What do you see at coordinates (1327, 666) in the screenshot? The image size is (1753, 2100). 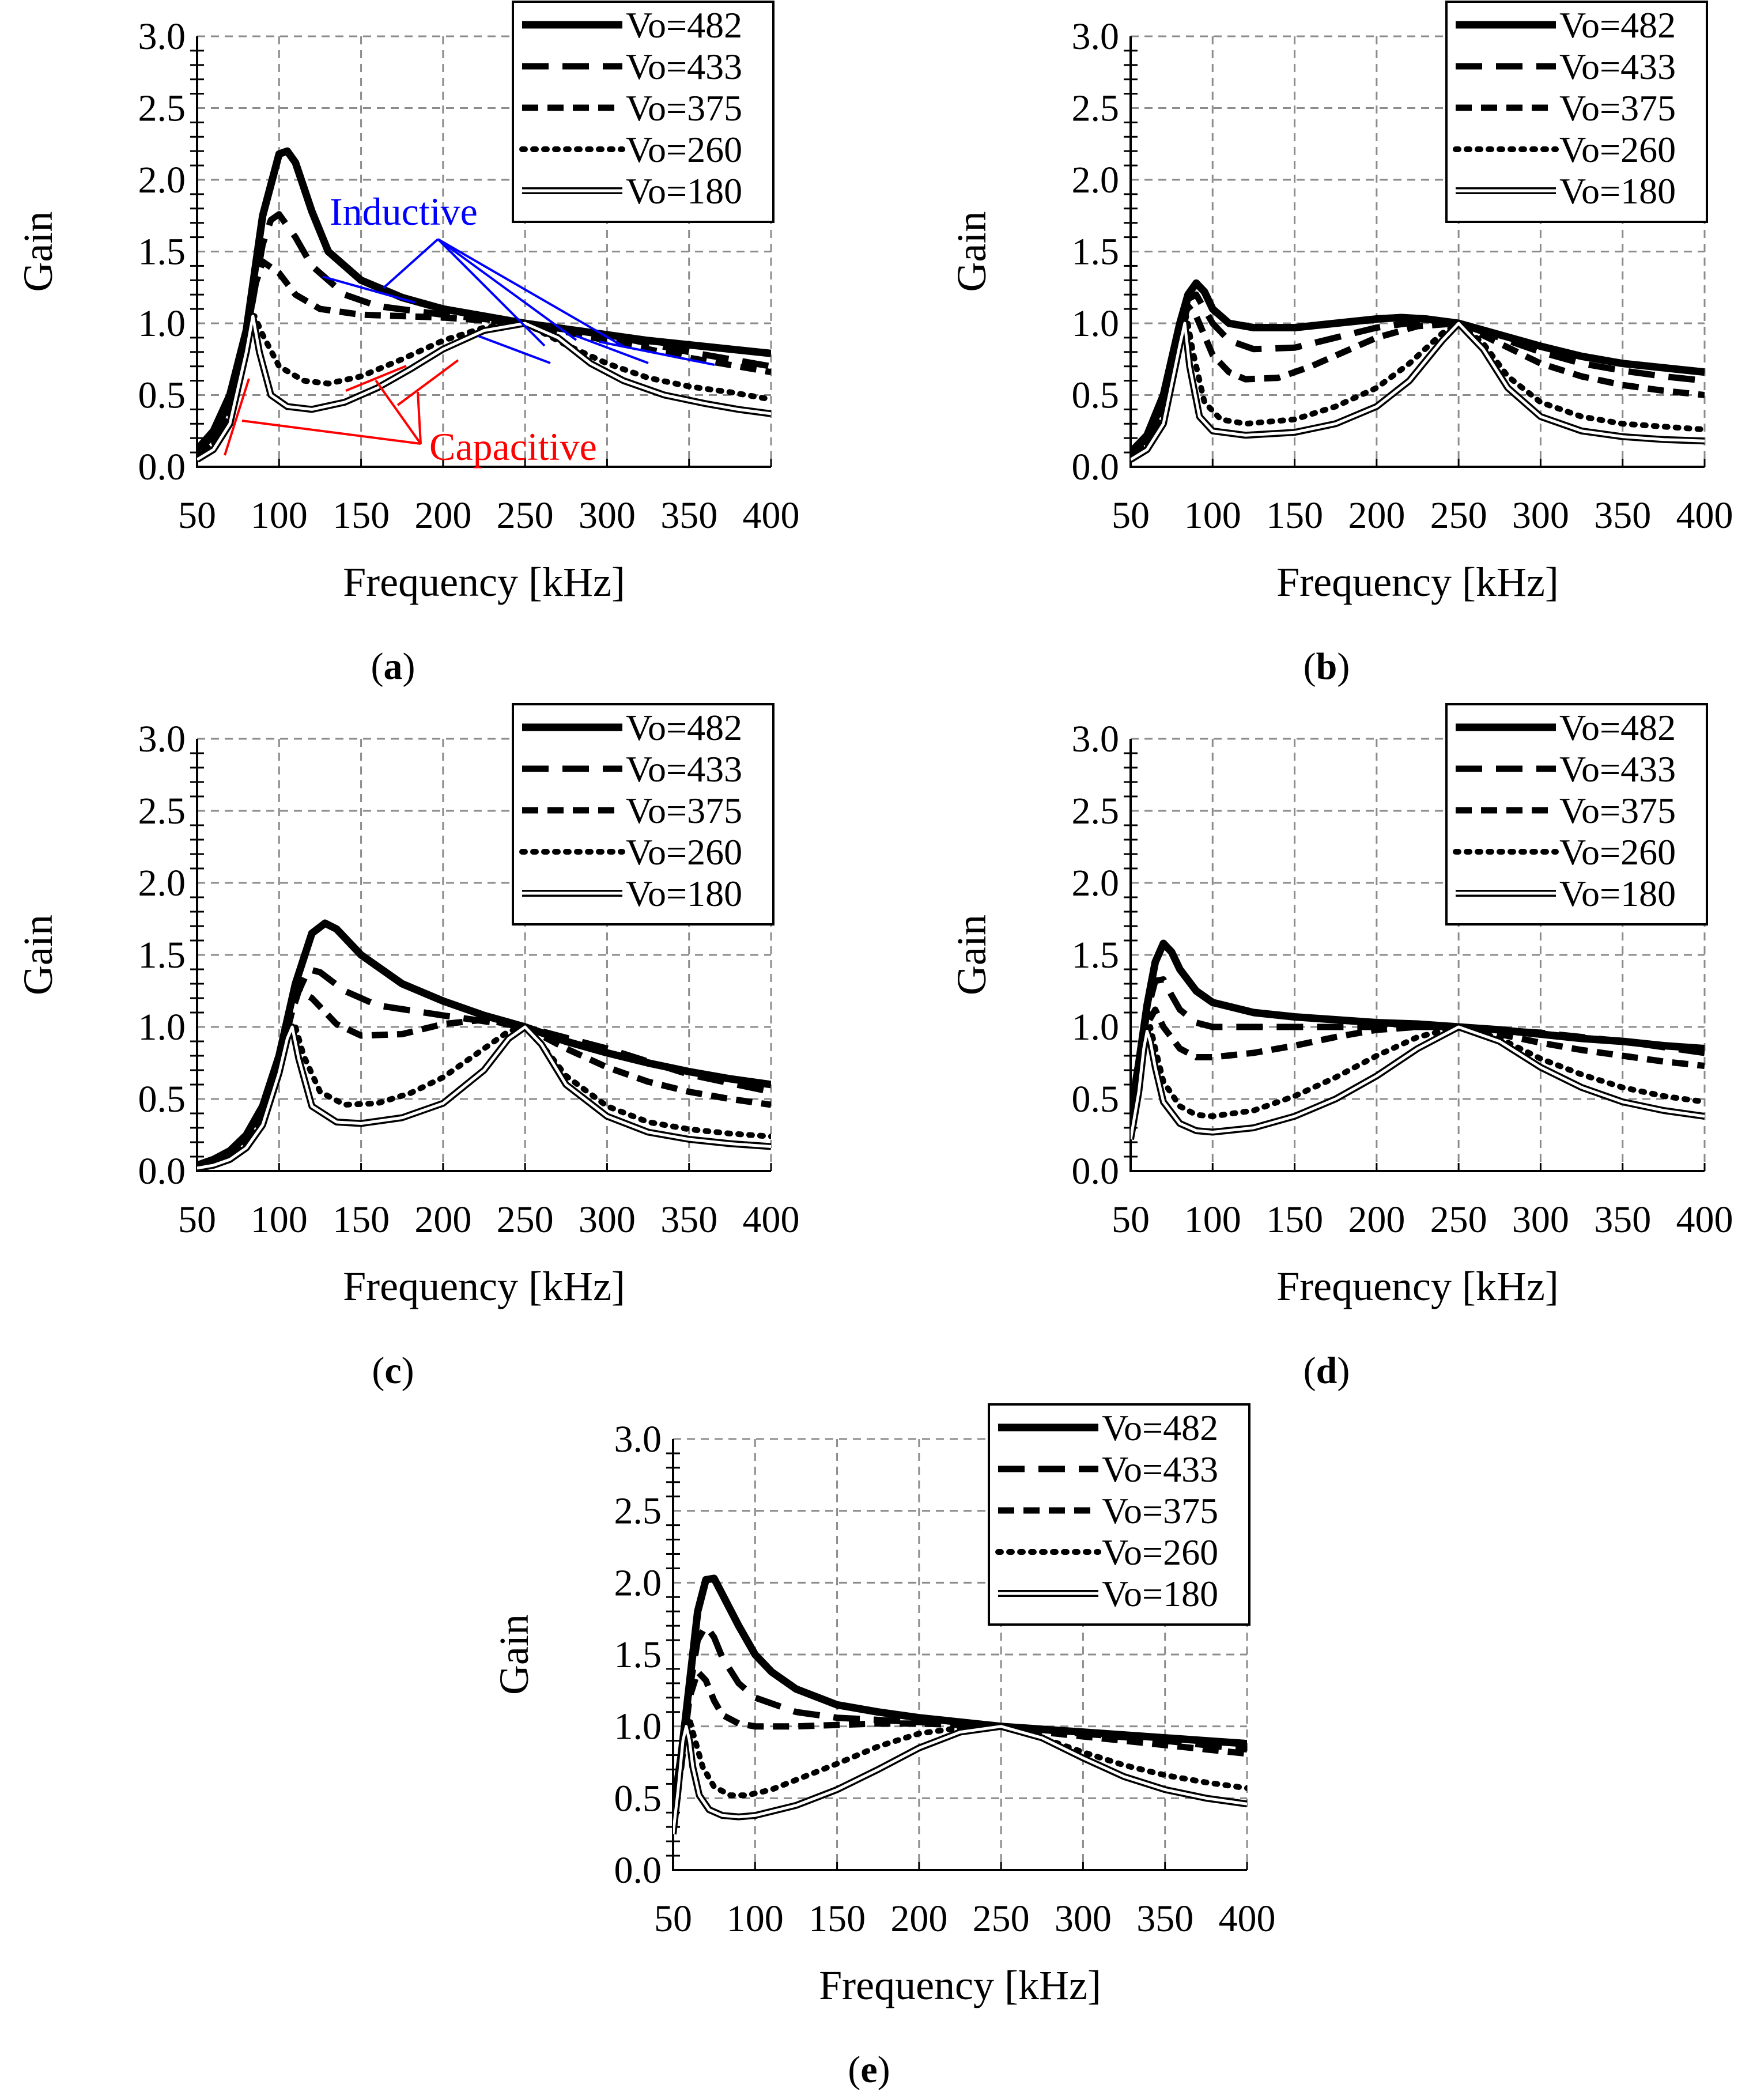 I see `panel-tag-letter: b` at bounding box center [1327, 666].